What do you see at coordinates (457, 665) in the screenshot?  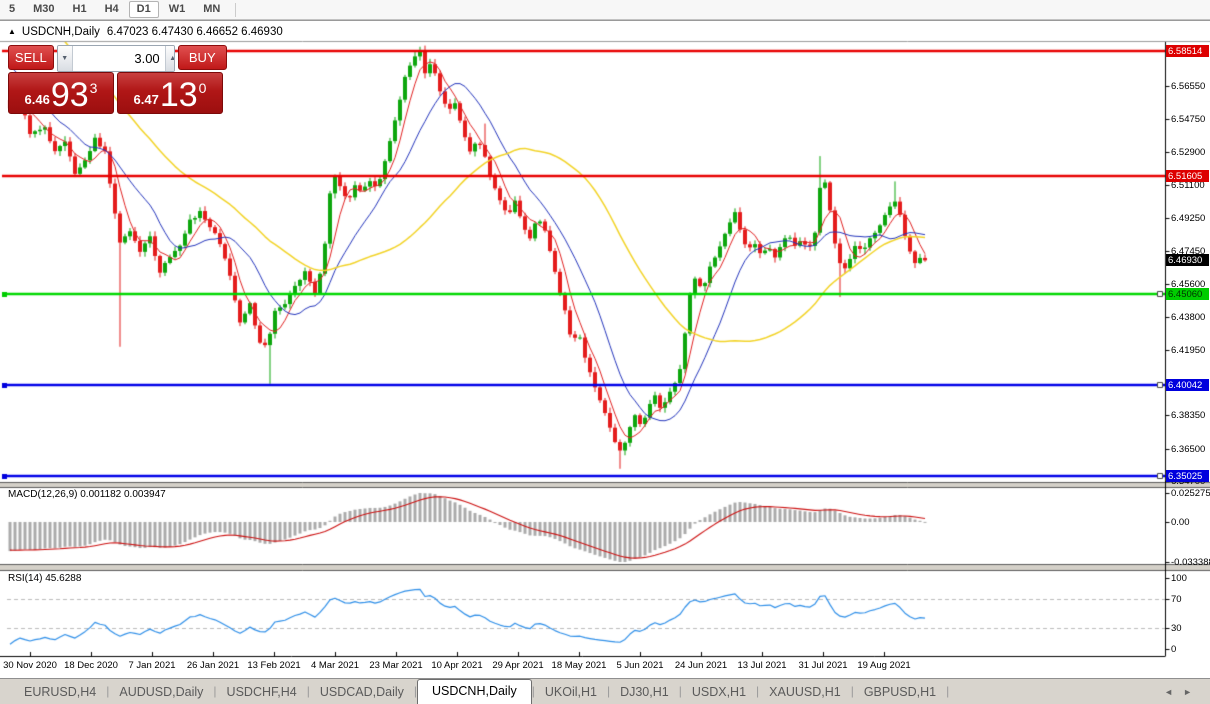 I see `date-axis-label: 10 Apr 2021` at bounding box center [457, 665].